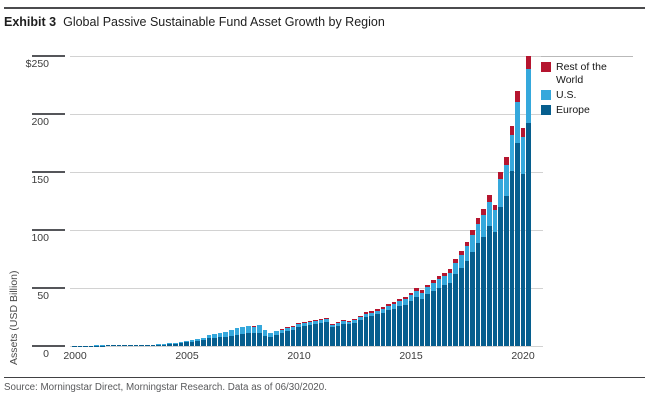 This screenshot has width=650, height=408. What do you see at coordinates (581, 73) in the screenshot?
I see `legend-label-rest-of-world: Rest of the World` at bounding box center [581, 73].